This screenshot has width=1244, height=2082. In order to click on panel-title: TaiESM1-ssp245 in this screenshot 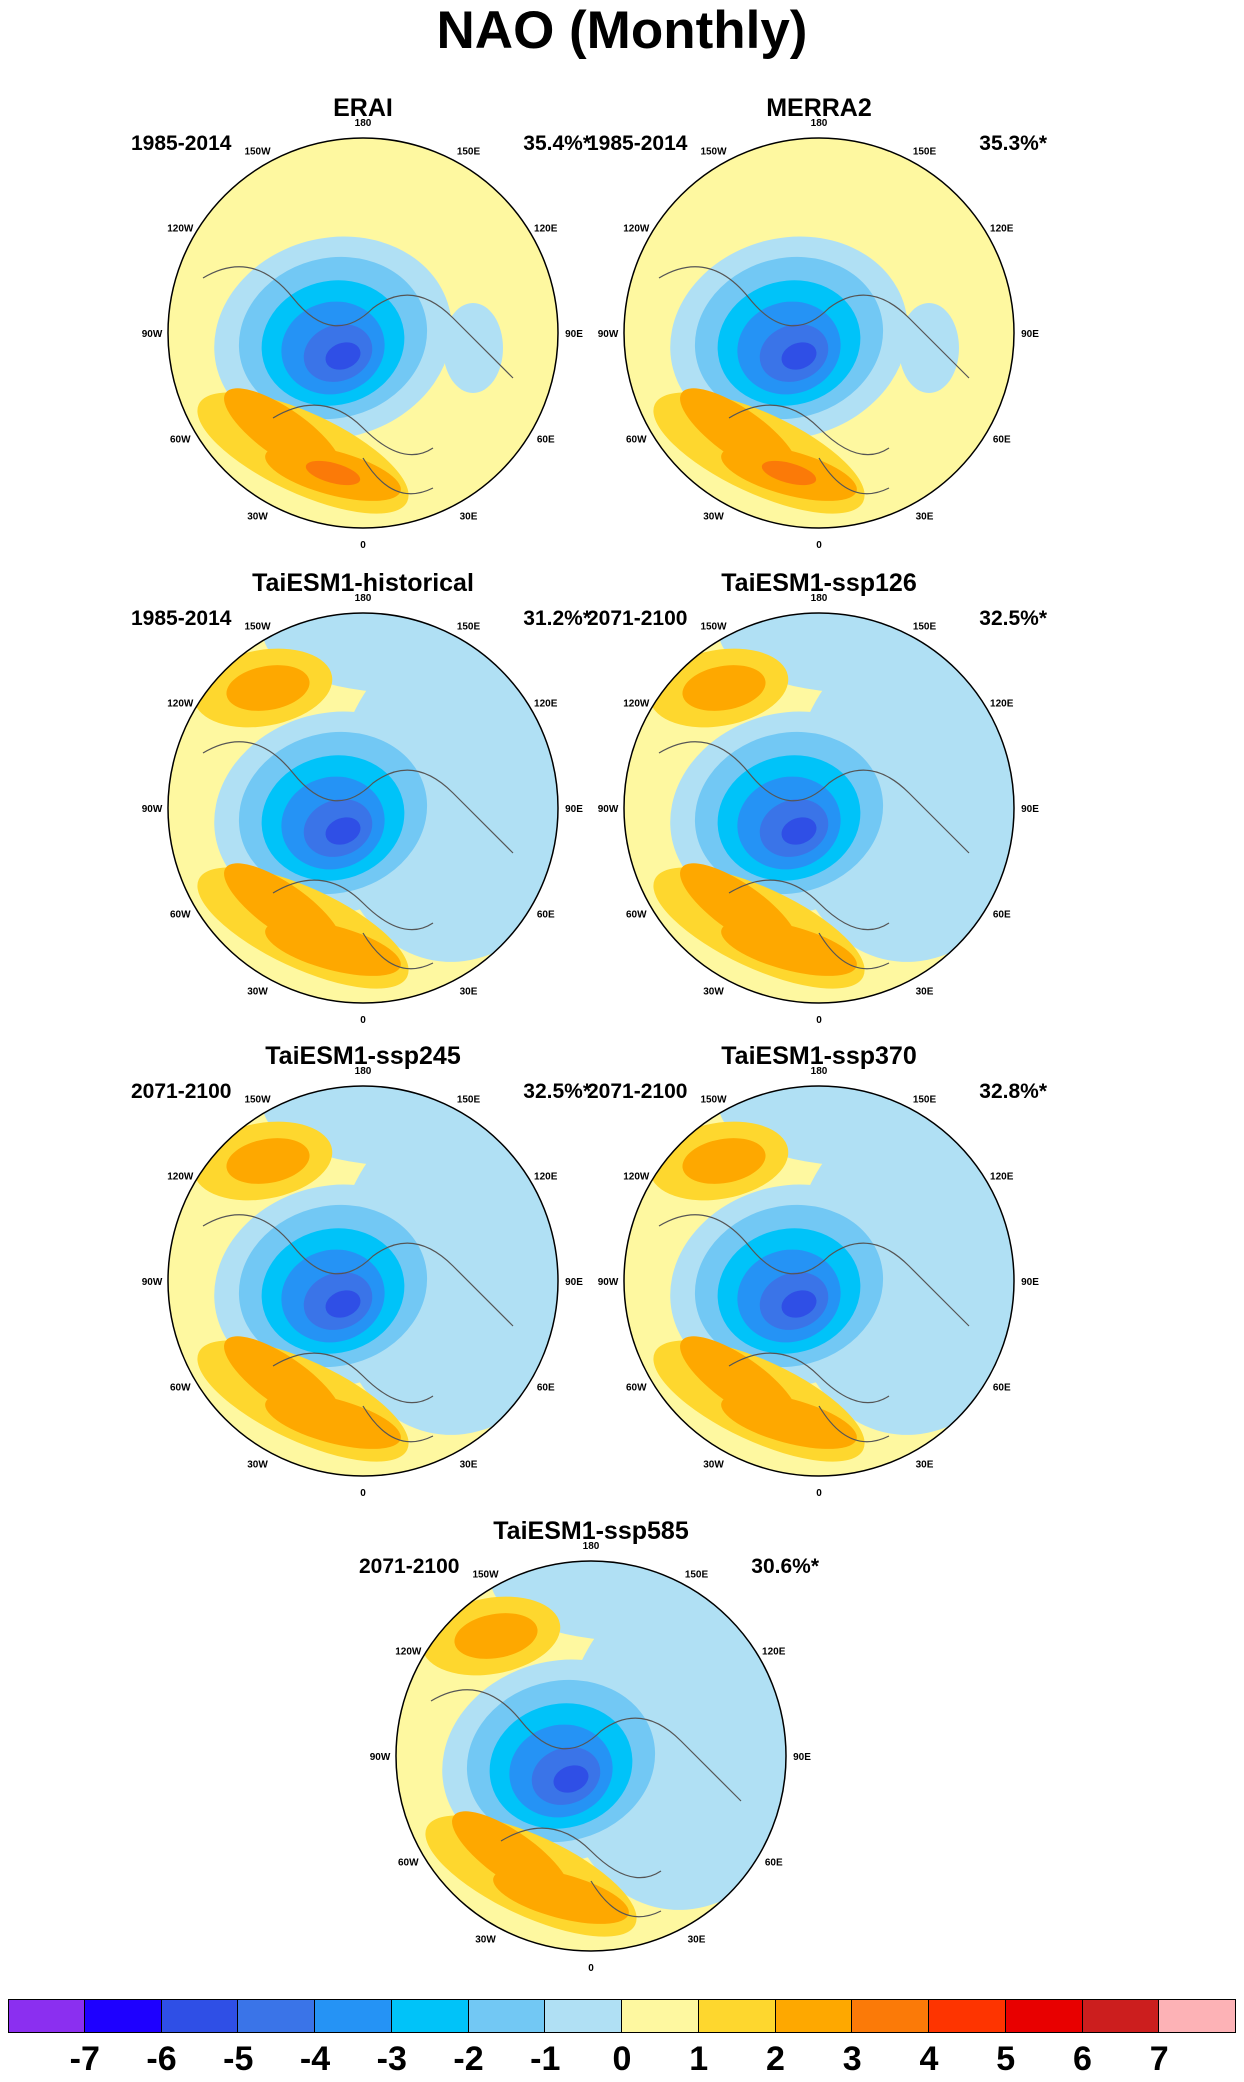, I will do `click(363, 1056)`.